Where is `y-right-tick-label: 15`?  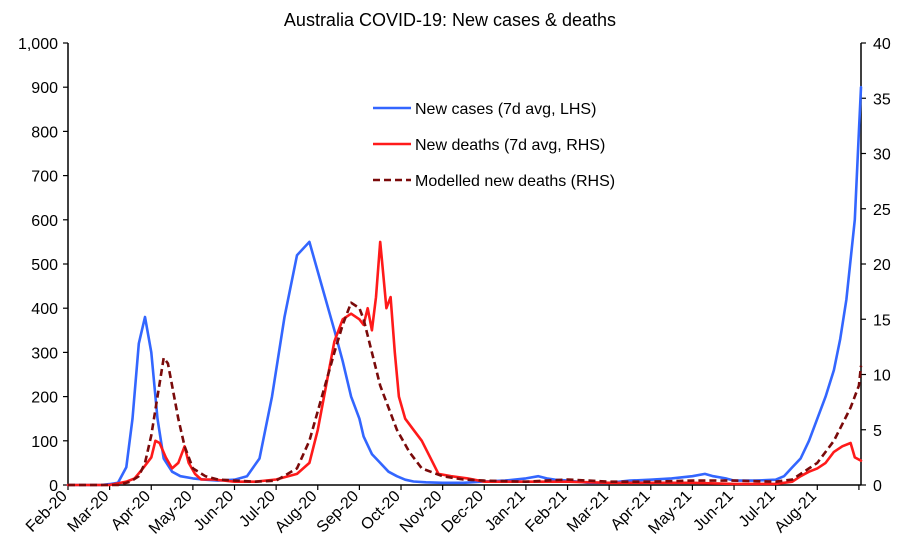 y-right-tick-label: 15 is located at coordinates (882, 320).